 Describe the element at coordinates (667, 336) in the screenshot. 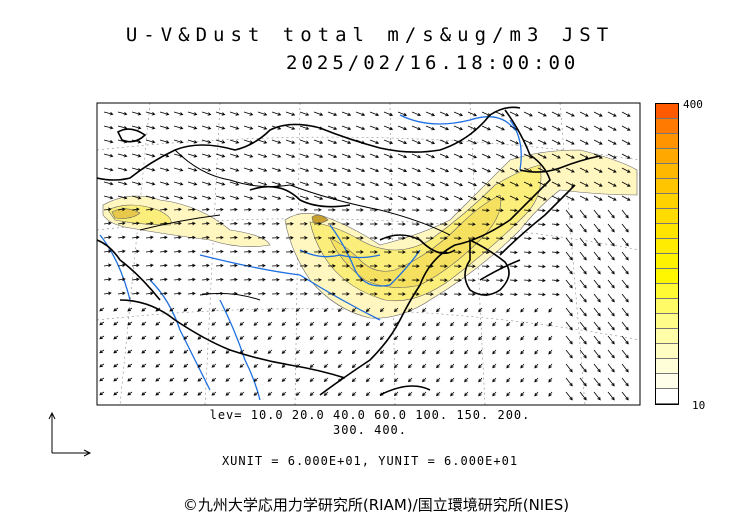

I see `colorbar-swatch` at that location.